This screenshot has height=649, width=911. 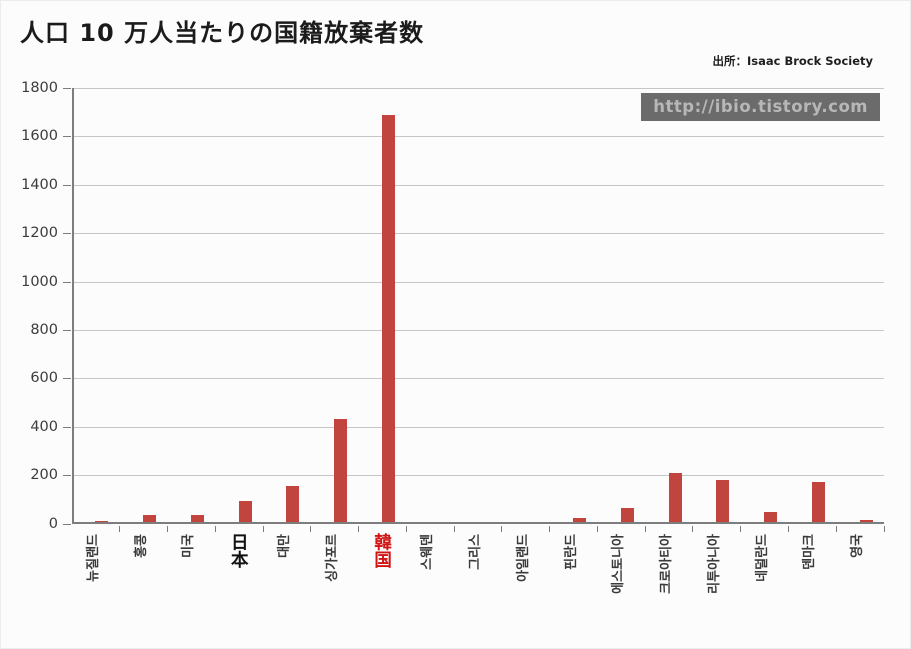 I want to click on bar-hong-kong, so click(x=150, y=518).